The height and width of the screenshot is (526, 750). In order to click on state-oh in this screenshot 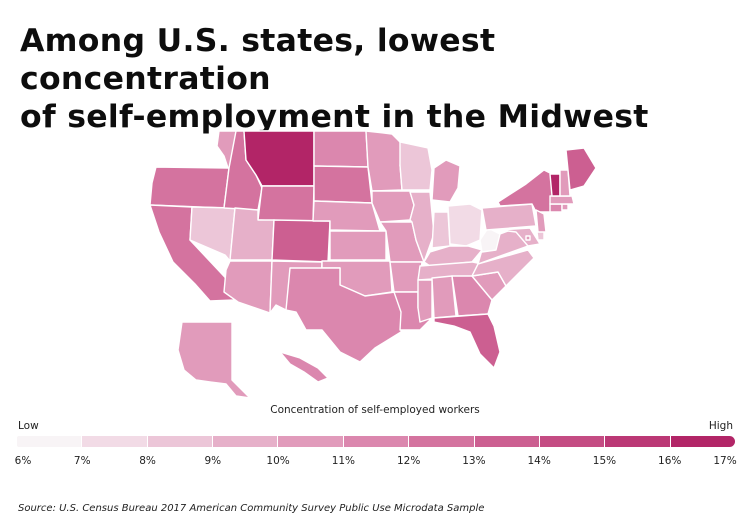, I will do `click(465, 225)`.